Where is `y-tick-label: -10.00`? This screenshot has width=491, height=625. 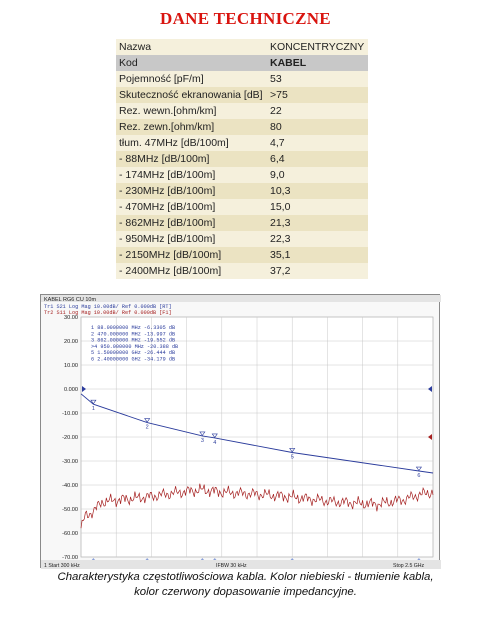
y-tick-label: -10.00 is located at coordinates (70, 414).